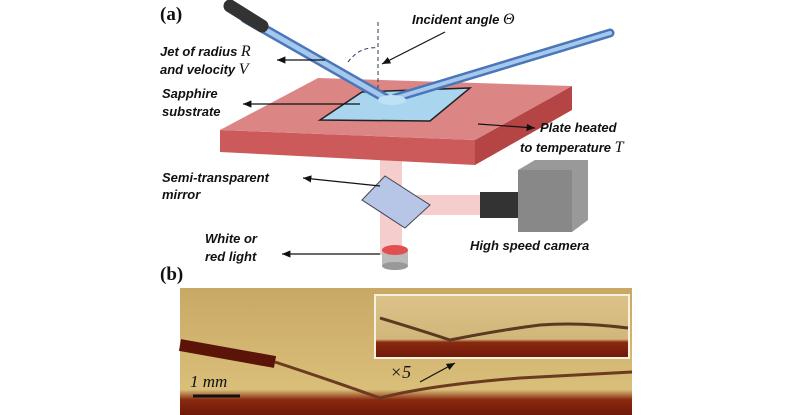 The image size is (792, 415). I want to click on panel-label: (b), so click(171, 274).